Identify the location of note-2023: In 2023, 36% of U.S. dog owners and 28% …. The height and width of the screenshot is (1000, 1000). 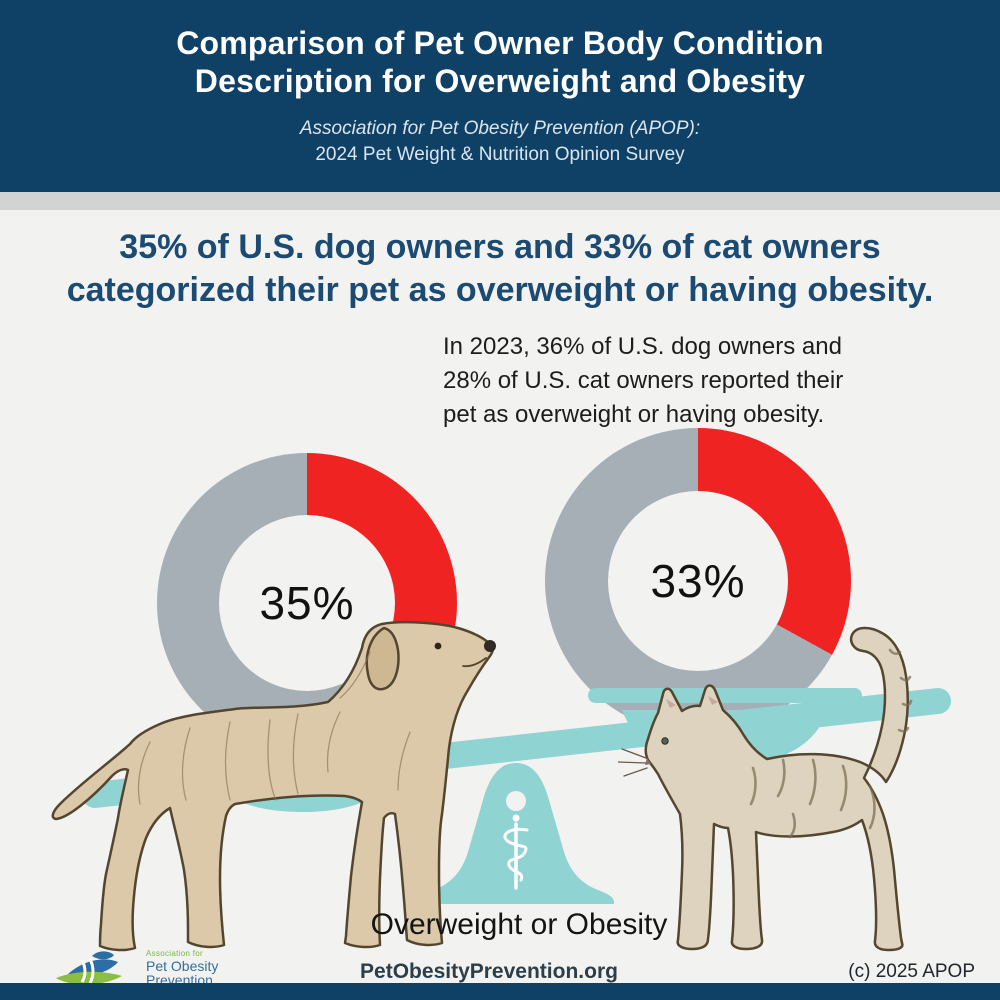
(668, 381).